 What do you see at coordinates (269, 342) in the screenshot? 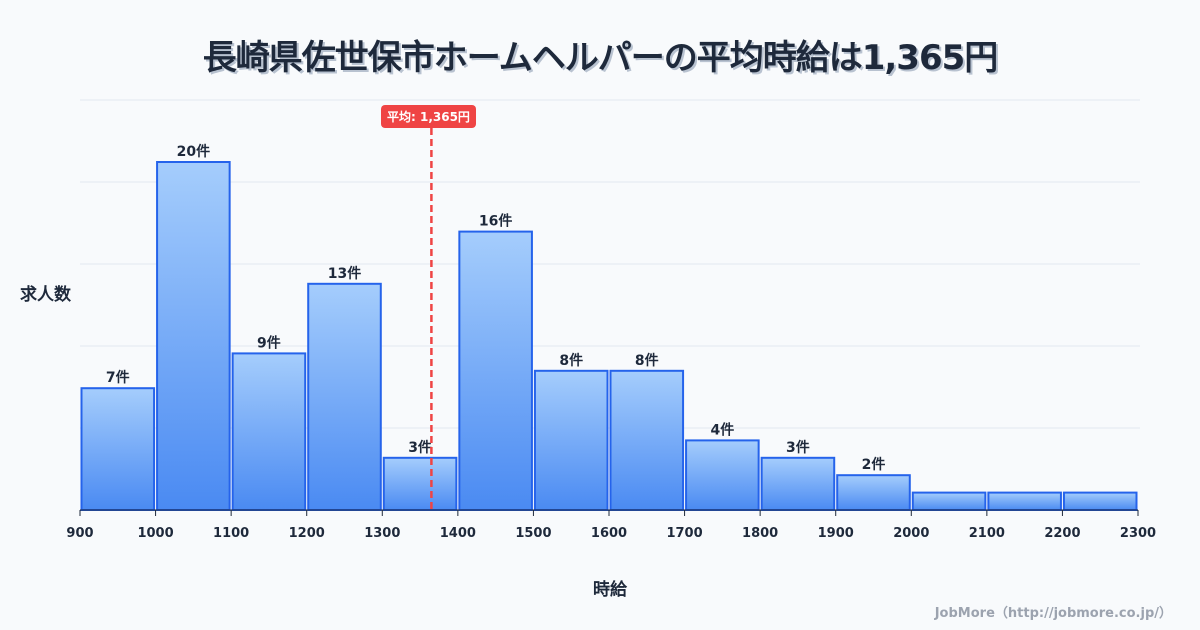
I see `bar-value-label: 9件` at bounding box center [269, 342].